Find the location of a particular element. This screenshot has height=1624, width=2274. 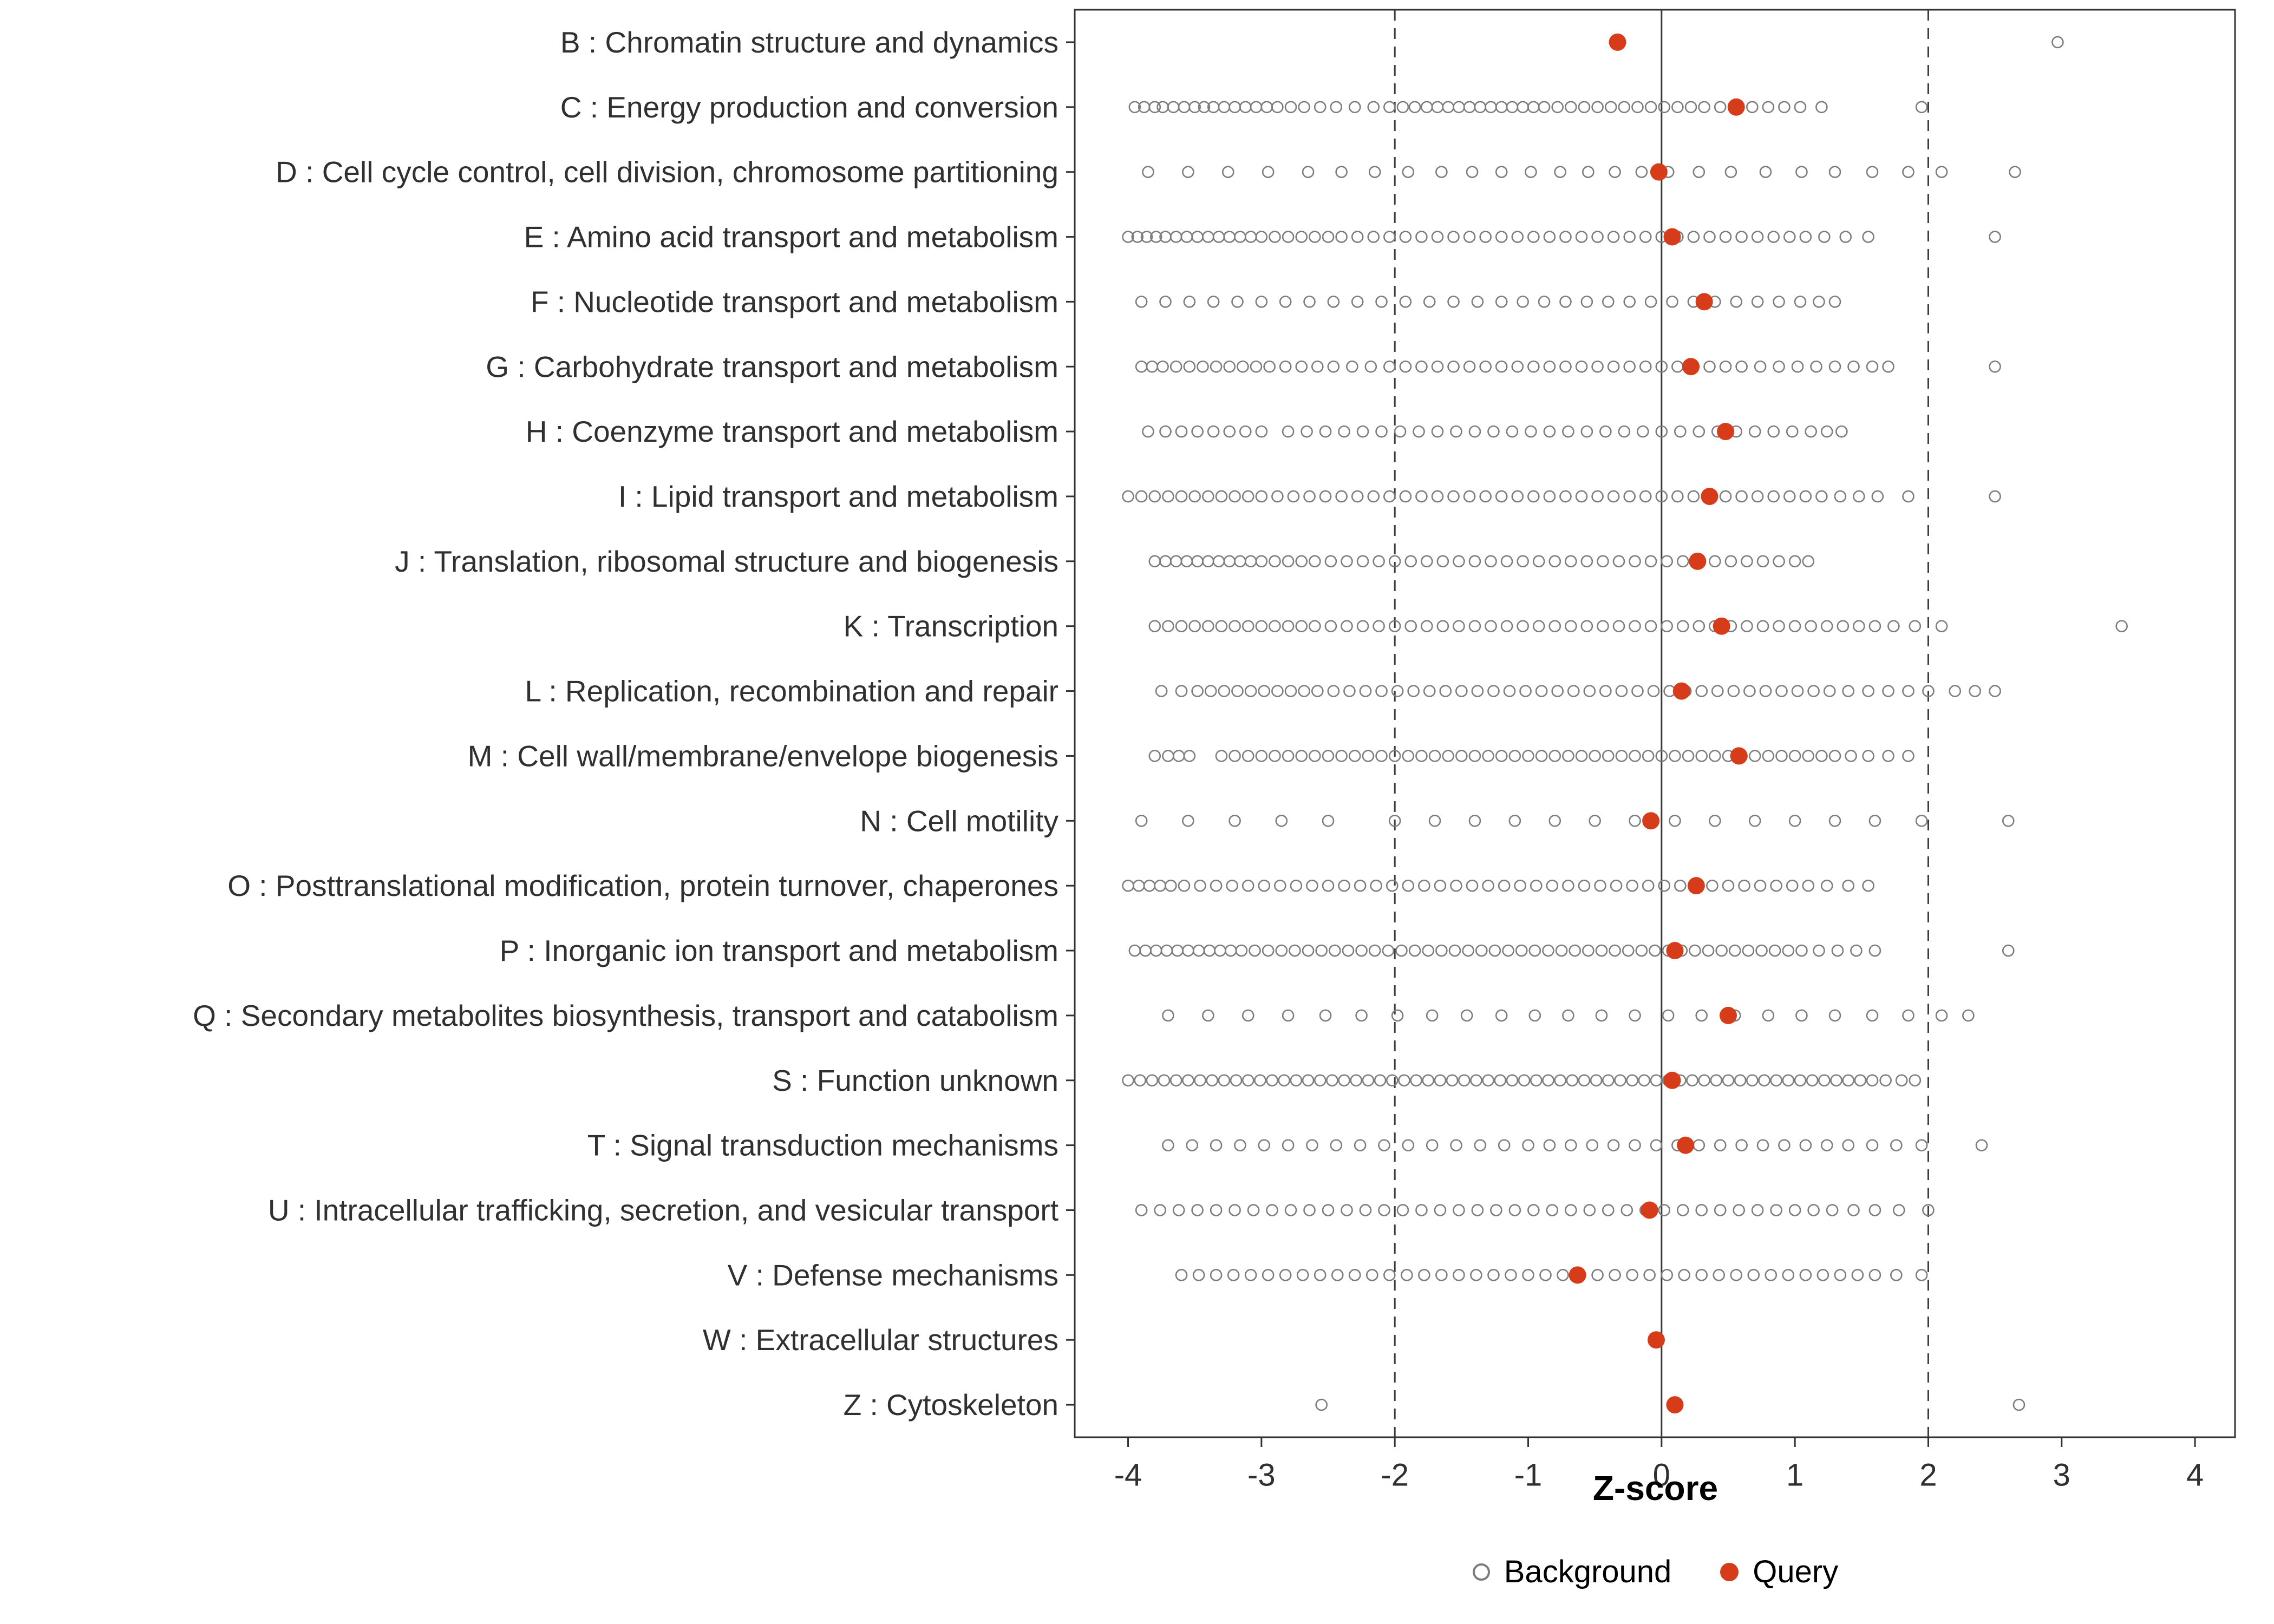

y-axis-label: I : Lipid transport and metabolism is located at coordinates (838, 497).